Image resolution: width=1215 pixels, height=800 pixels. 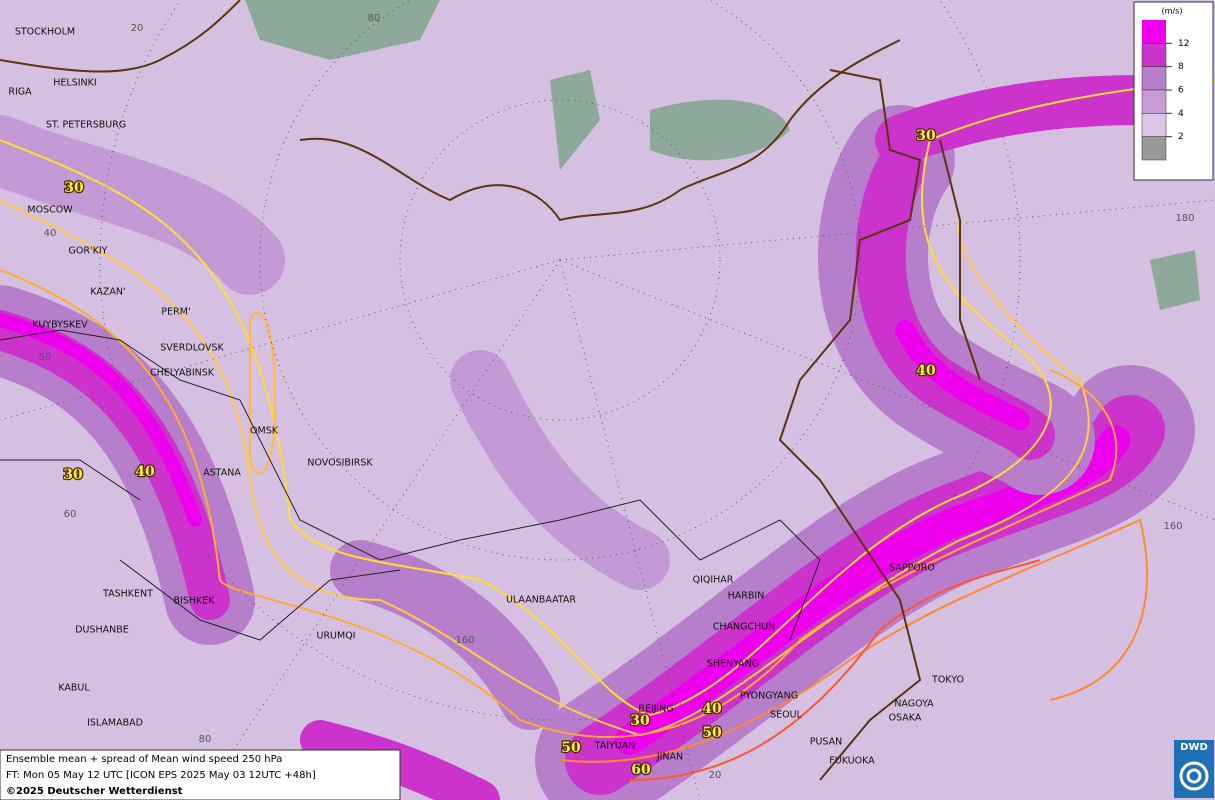 I want to click on city-label: URUMQI, so click(x=336, y=636).